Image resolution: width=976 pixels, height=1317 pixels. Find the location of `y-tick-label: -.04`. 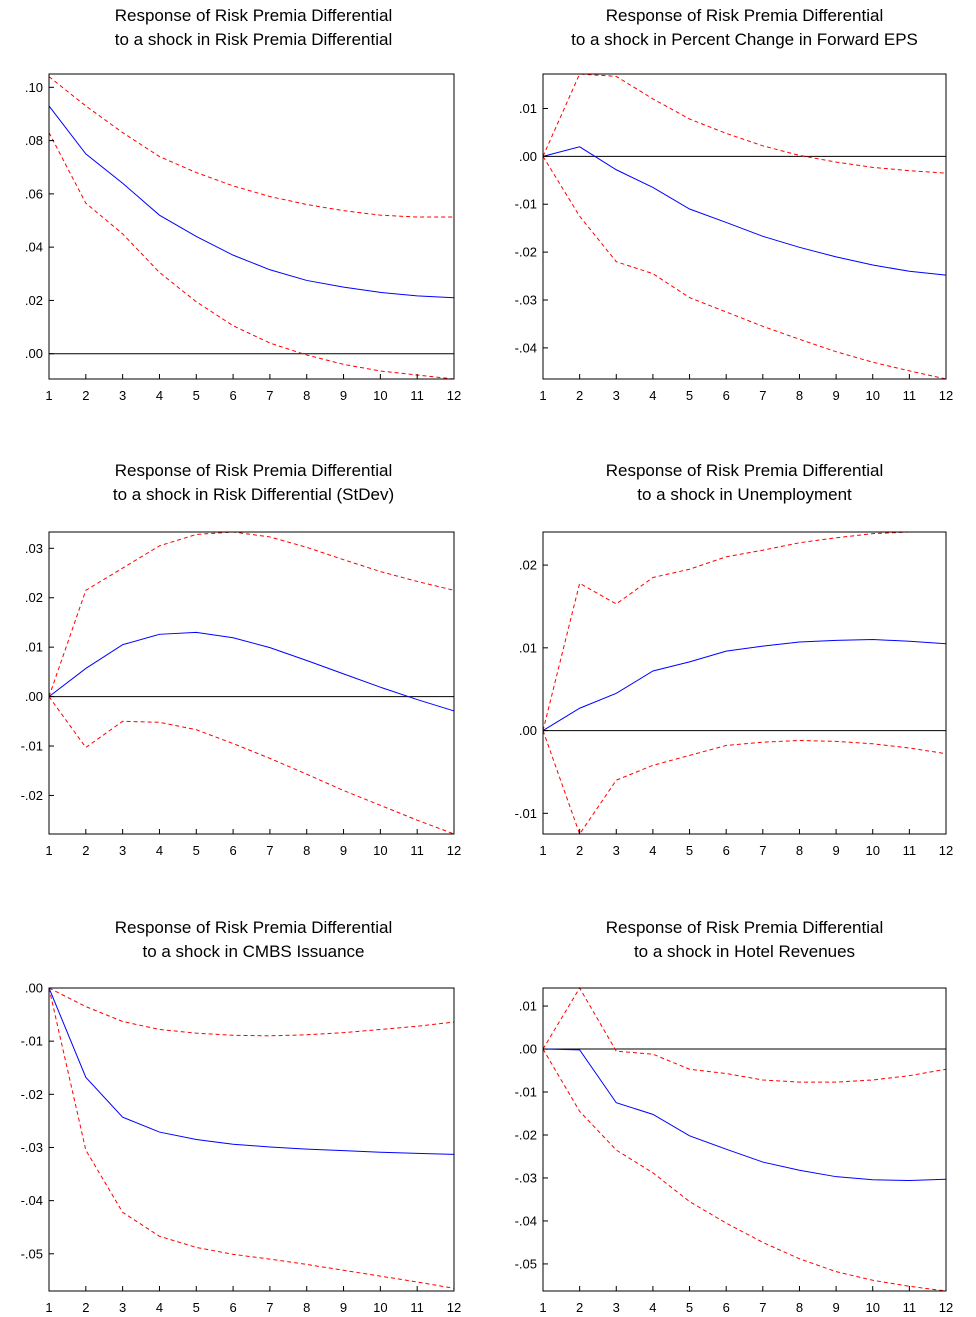

y-tick-label: -.04 is located at coordinates (32, 1200).